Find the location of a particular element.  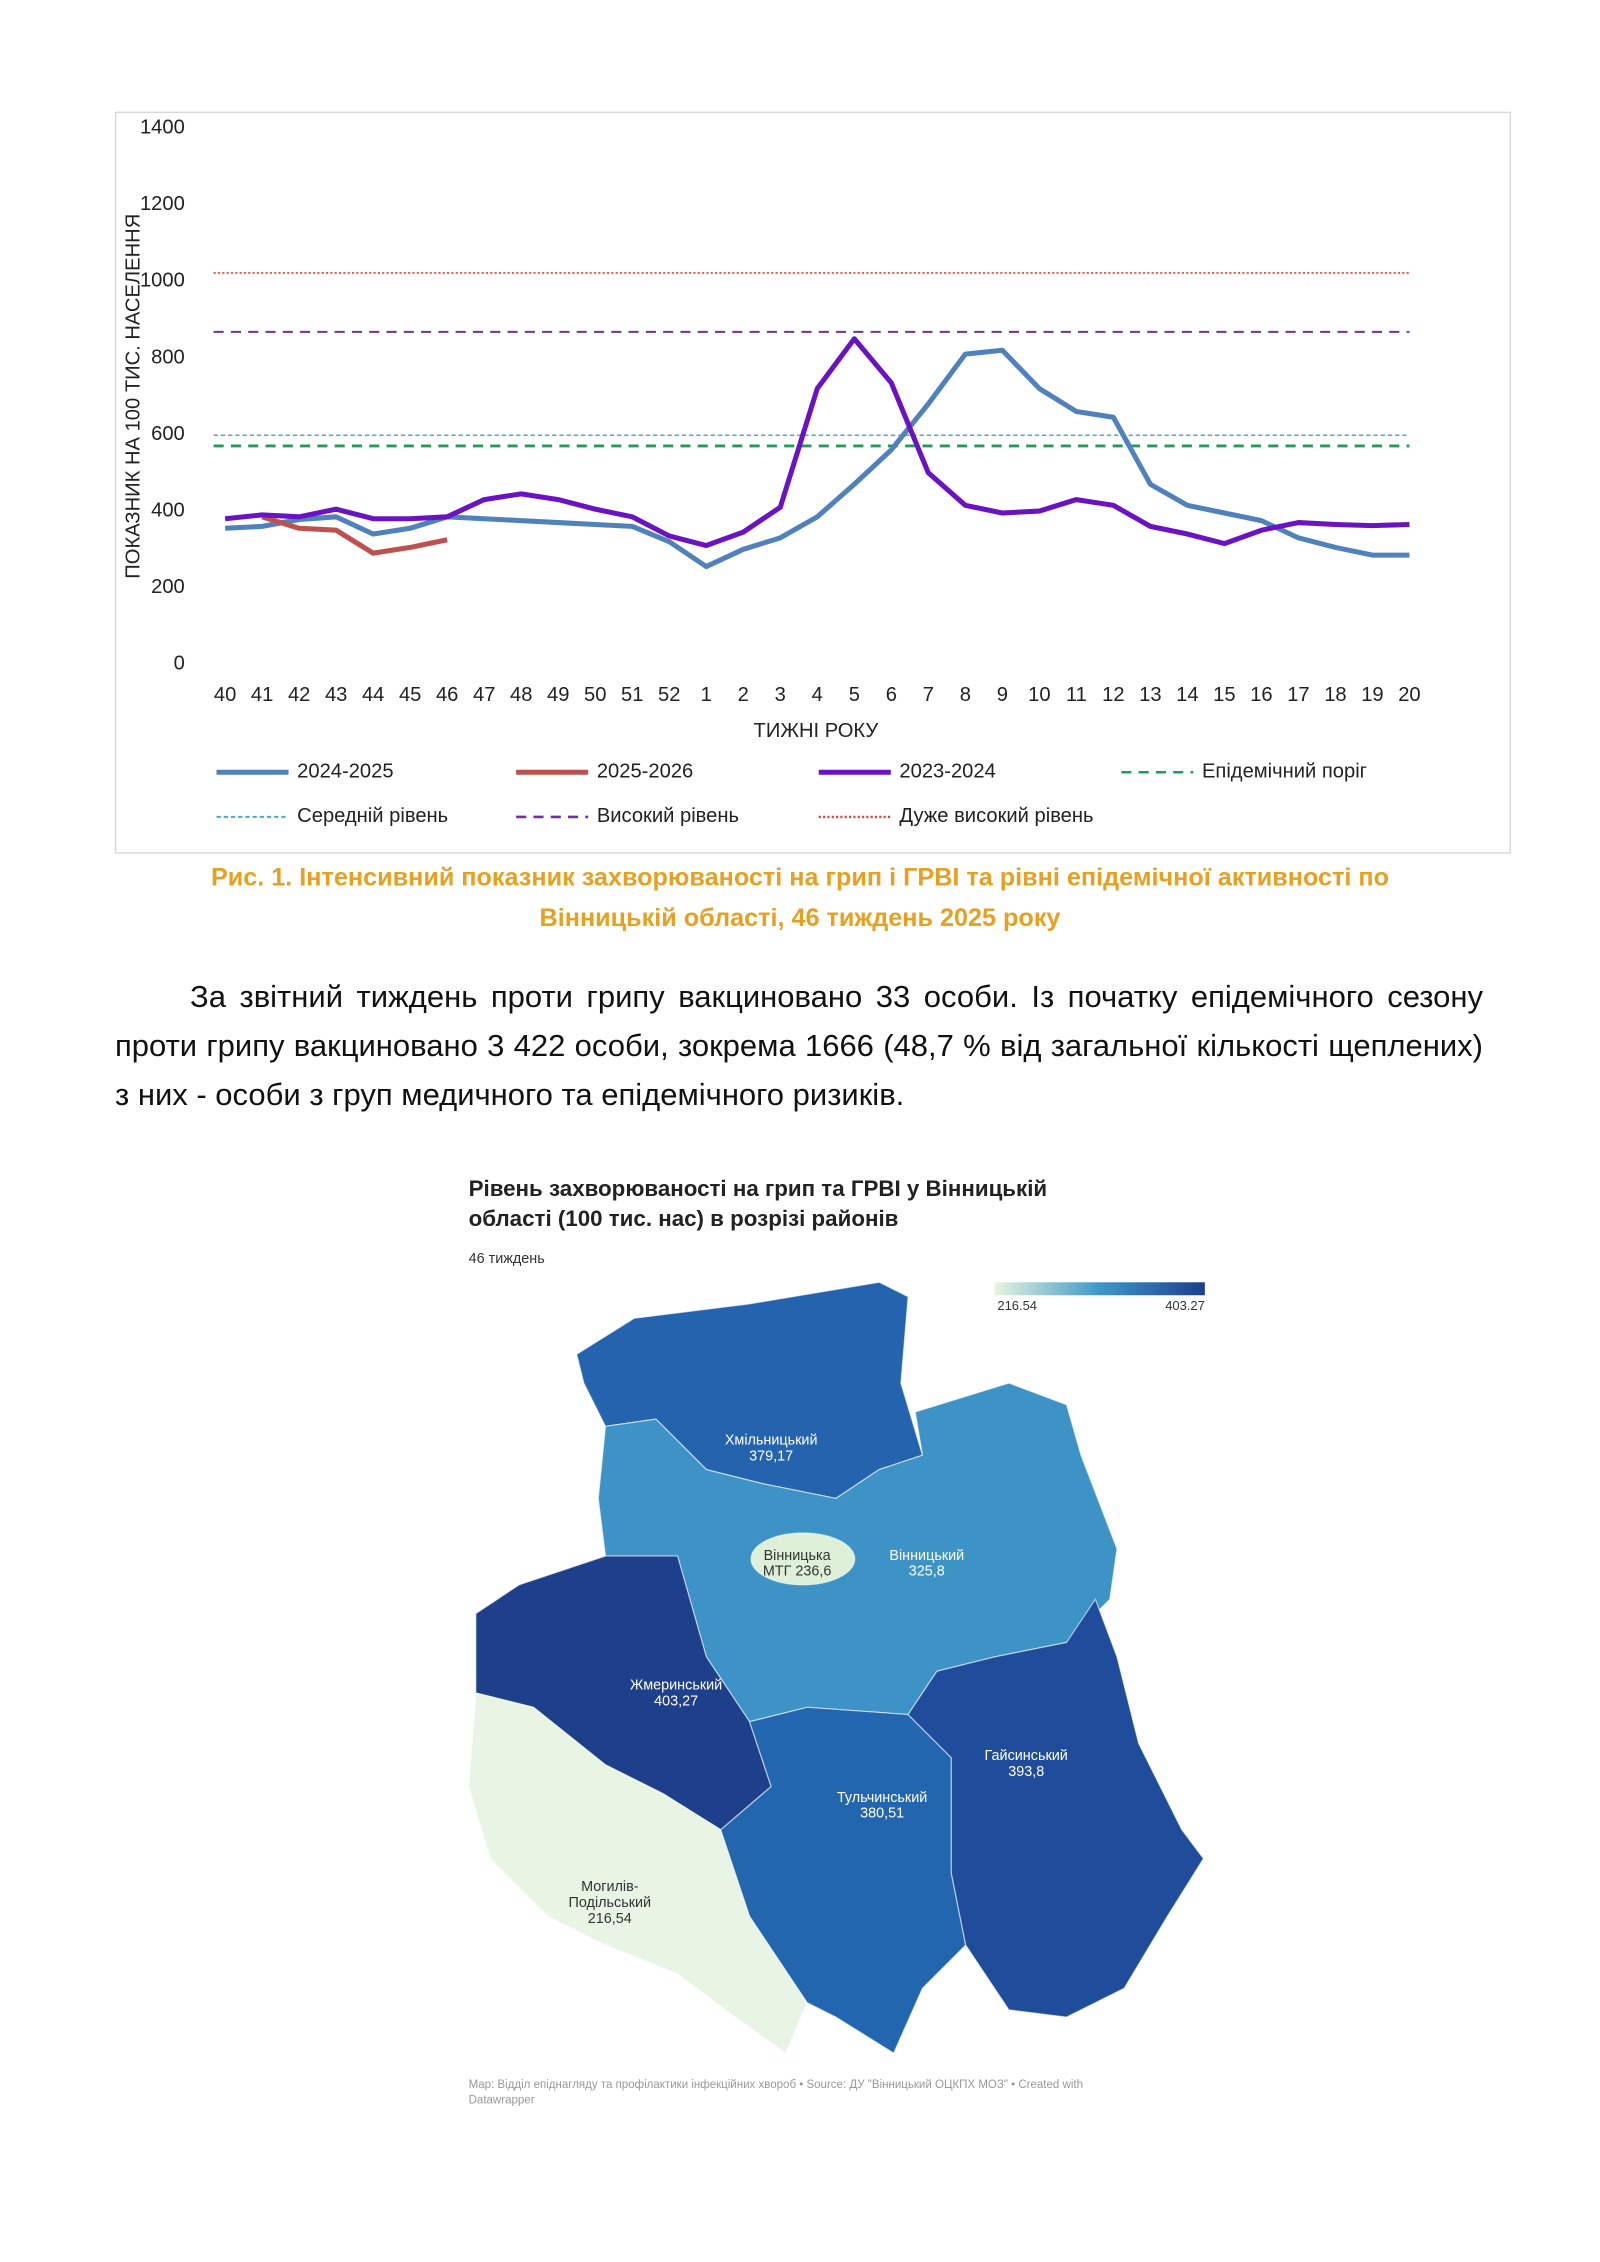

region-label: 380,51 is located at coordinates (882, 1814).